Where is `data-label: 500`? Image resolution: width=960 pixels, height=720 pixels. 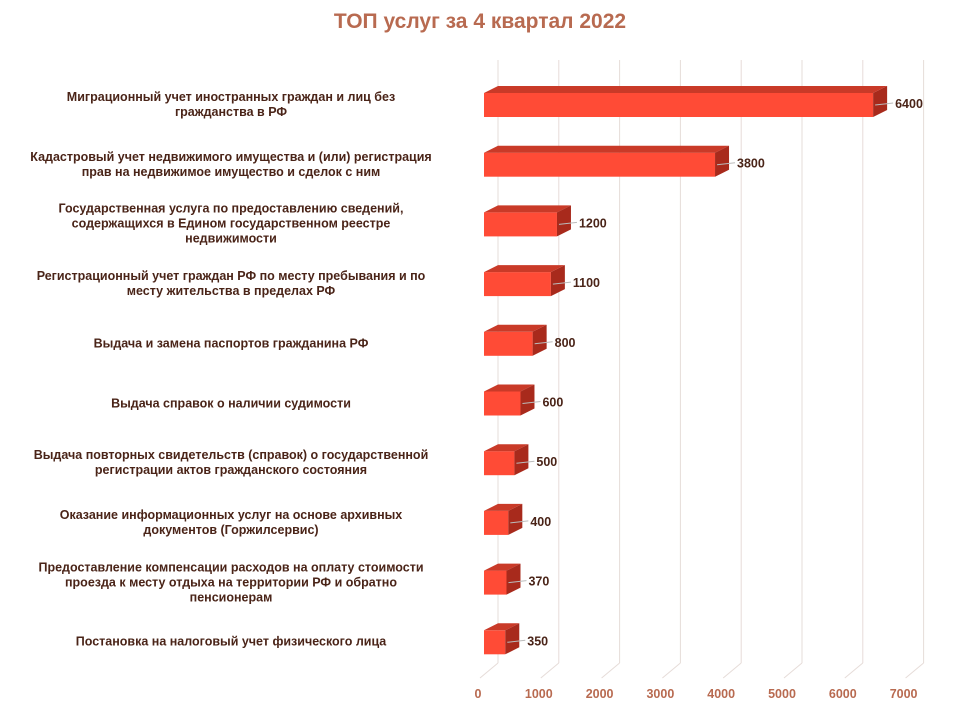 data-label: 500 is located at coordinates (546, 462).